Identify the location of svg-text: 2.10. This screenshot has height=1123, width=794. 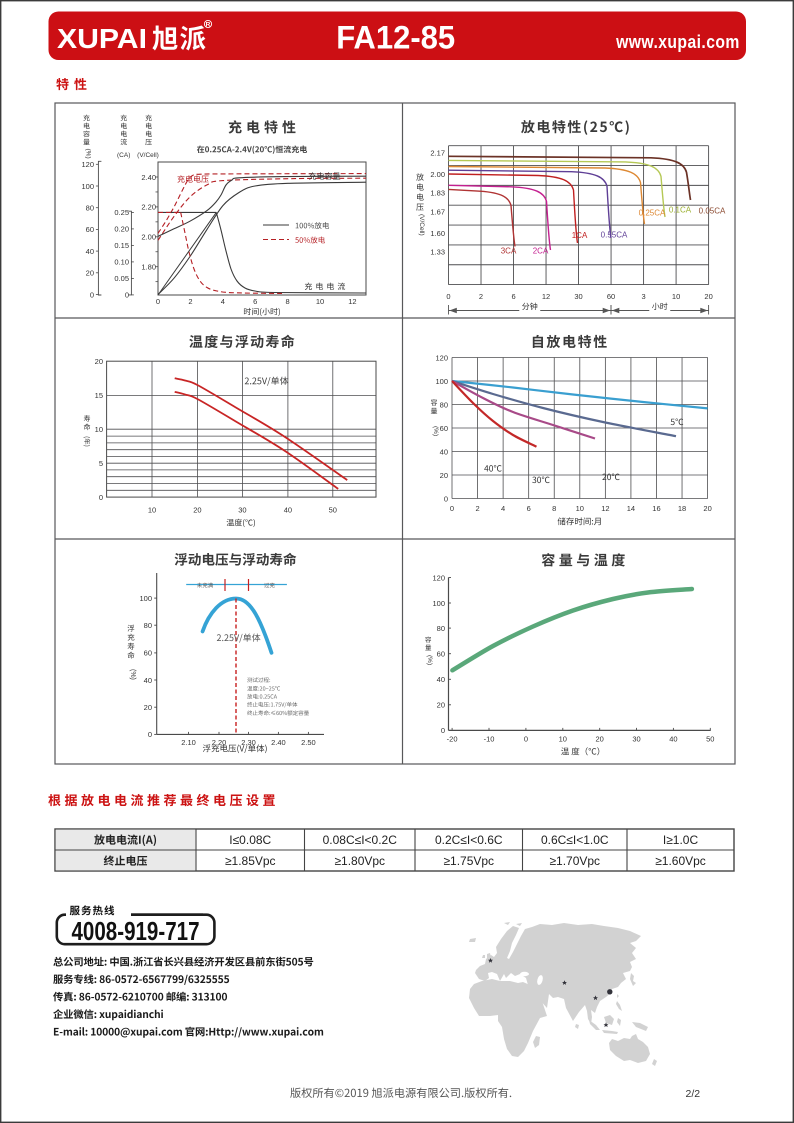
(188, 742).